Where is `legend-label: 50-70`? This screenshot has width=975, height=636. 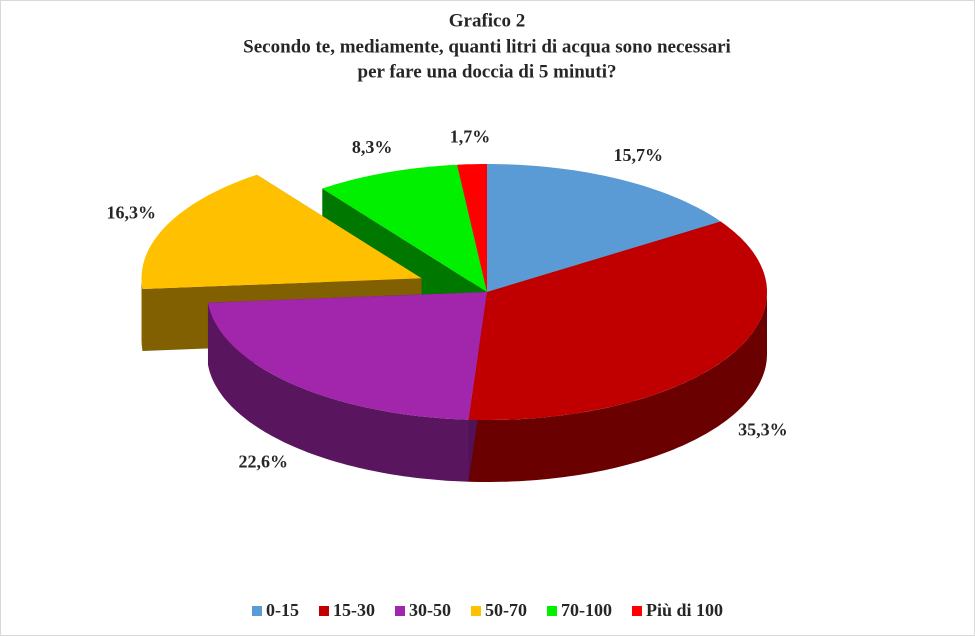 legend-label: 50-70 is located at coordinates (506, 610).